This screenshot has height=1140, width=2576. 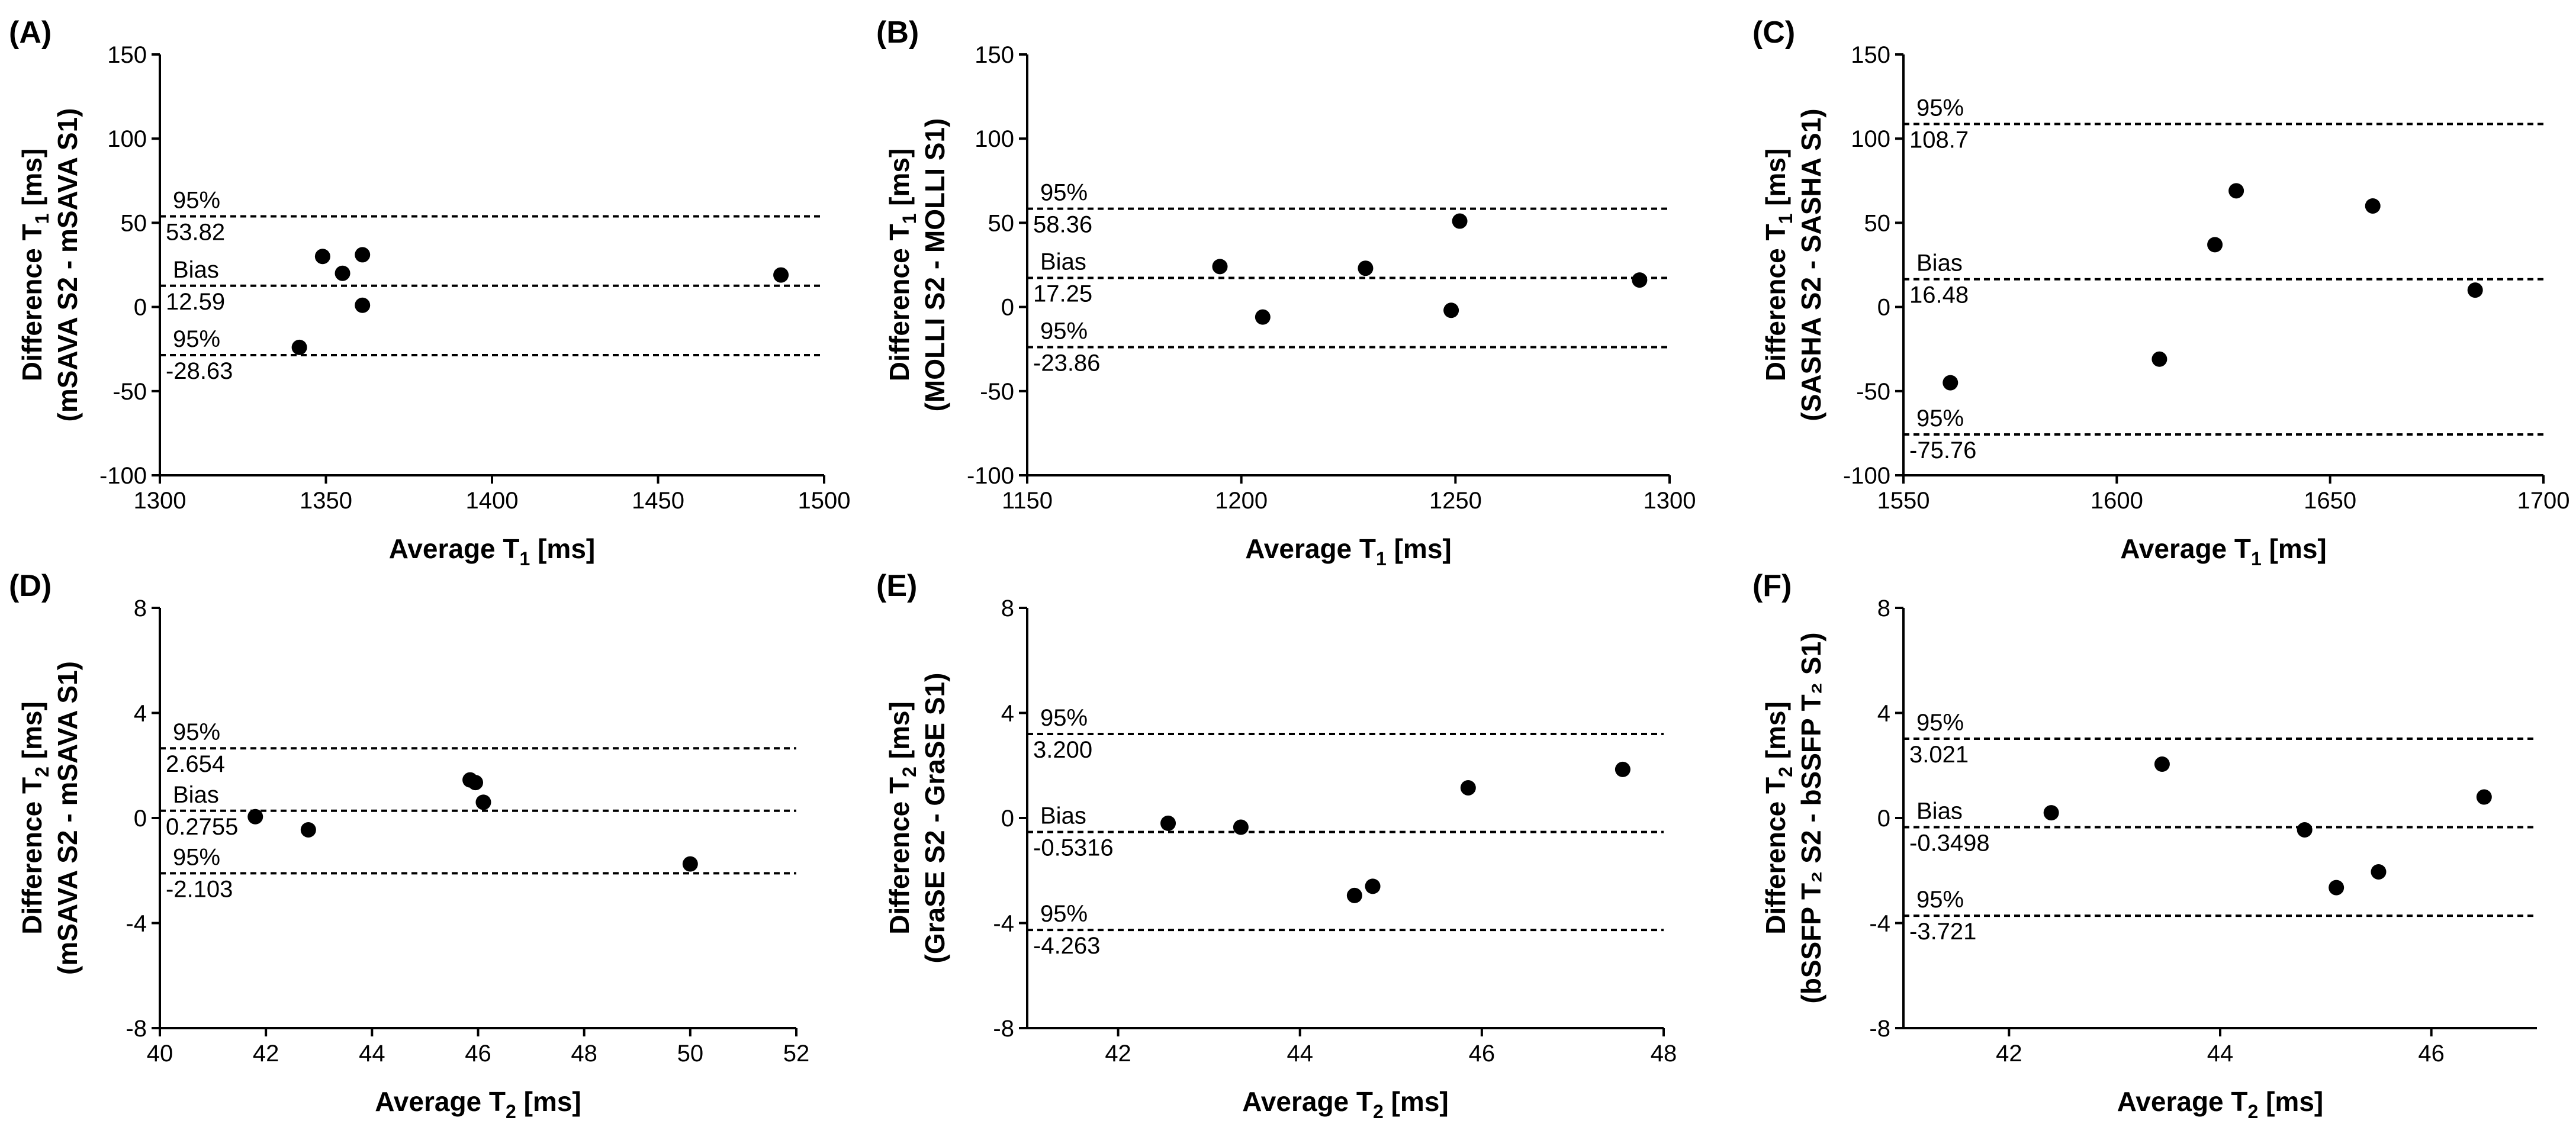 What do you see at coordinates (691, 1054) in the screenshot?
I see `x-tick-label: 50` at bounding box center [691, 1054].